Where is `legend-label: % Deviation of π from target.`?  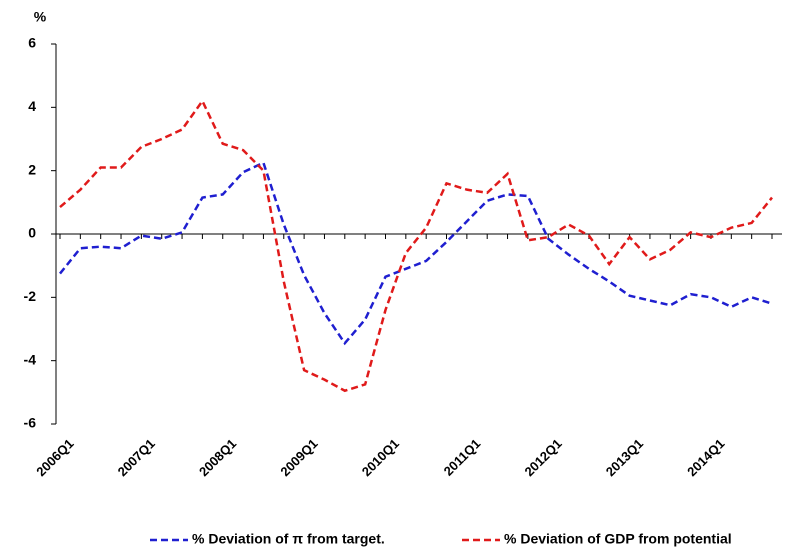
legend-label: % Deviation of π from target. is located at coordinates (288, 539).